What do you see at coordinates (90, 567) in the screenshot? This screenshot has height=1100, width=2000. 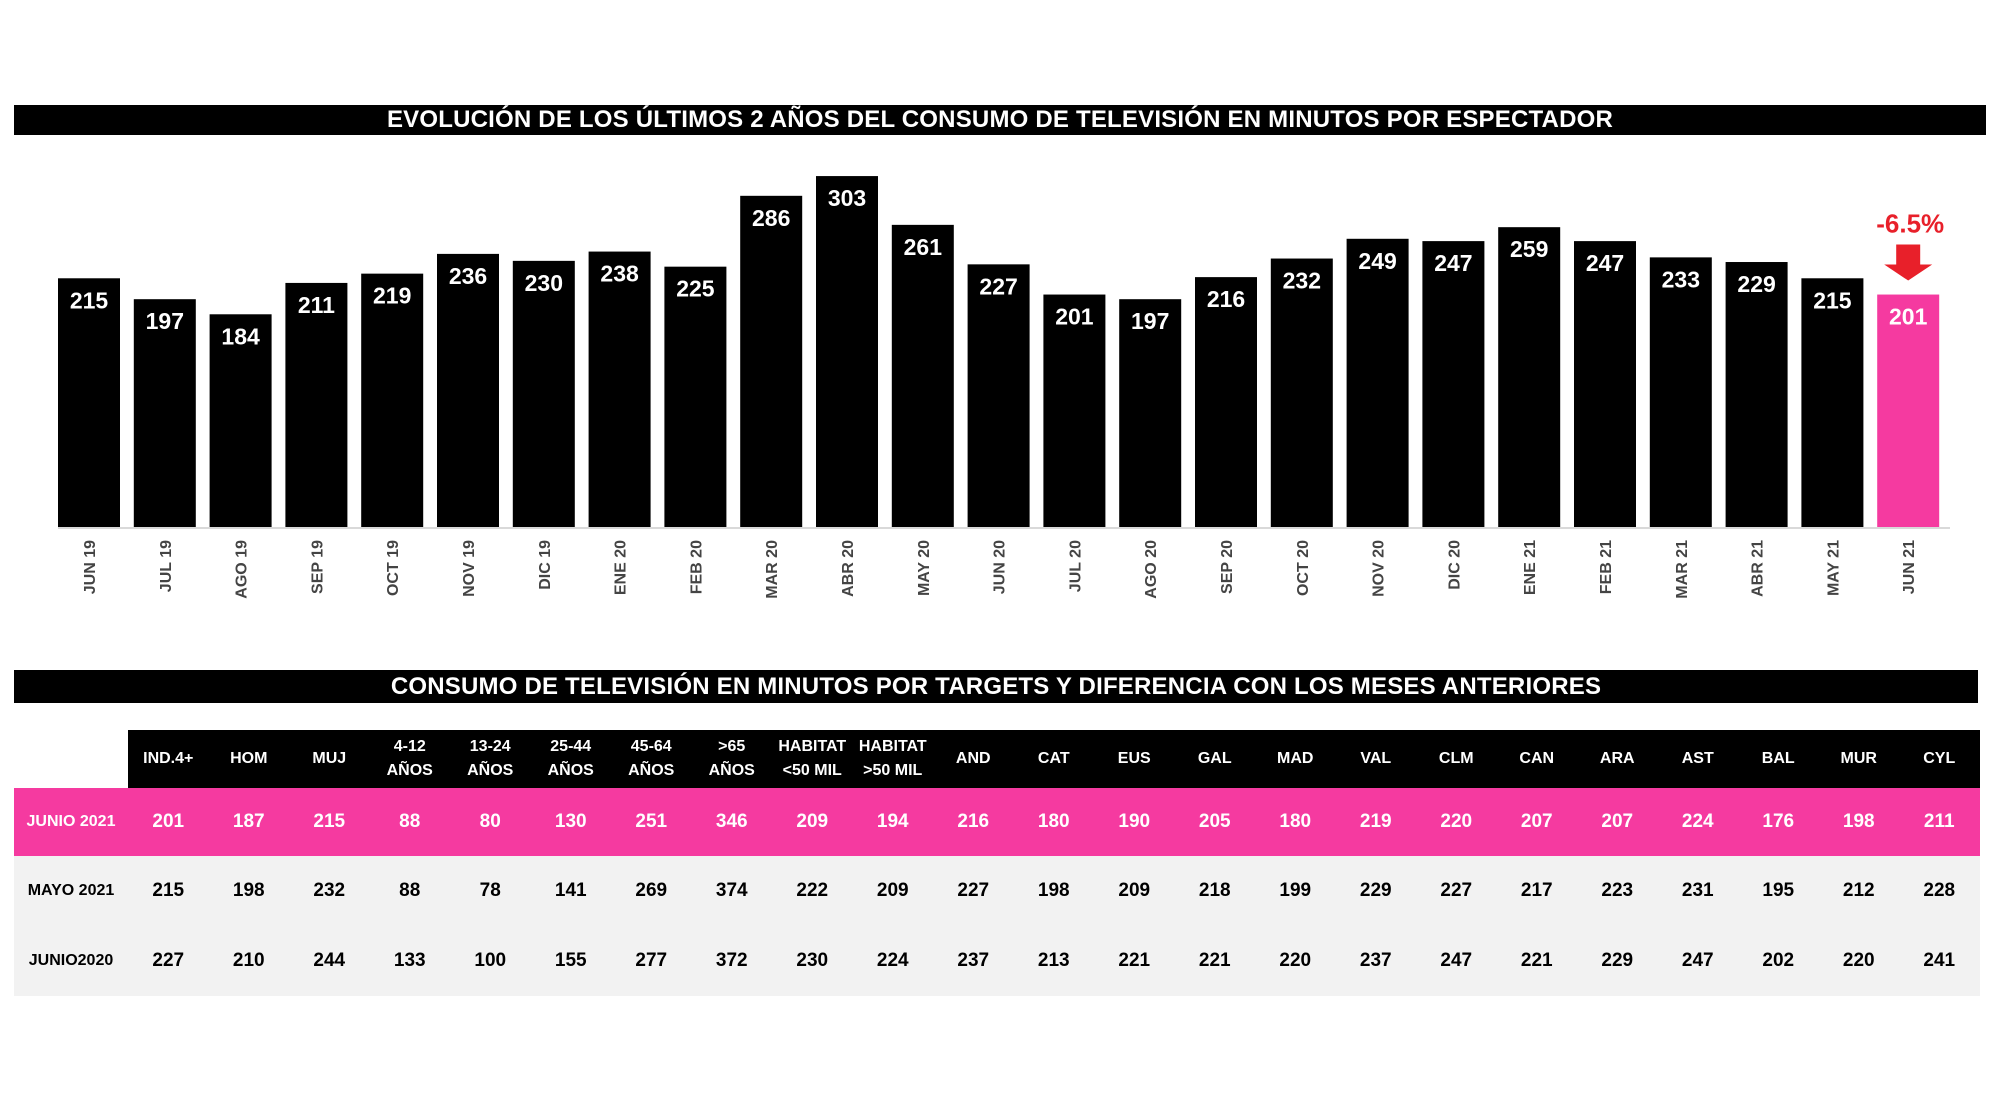 I see `tick-label-jun-19: JUN 19` at bounding box center [90, 567].